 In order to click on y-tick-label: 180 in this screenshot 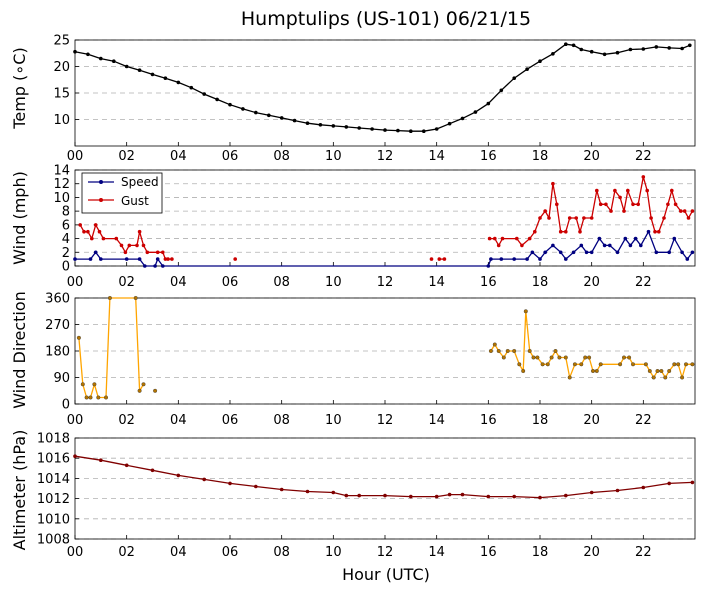, I will do `click(57, 352)`.